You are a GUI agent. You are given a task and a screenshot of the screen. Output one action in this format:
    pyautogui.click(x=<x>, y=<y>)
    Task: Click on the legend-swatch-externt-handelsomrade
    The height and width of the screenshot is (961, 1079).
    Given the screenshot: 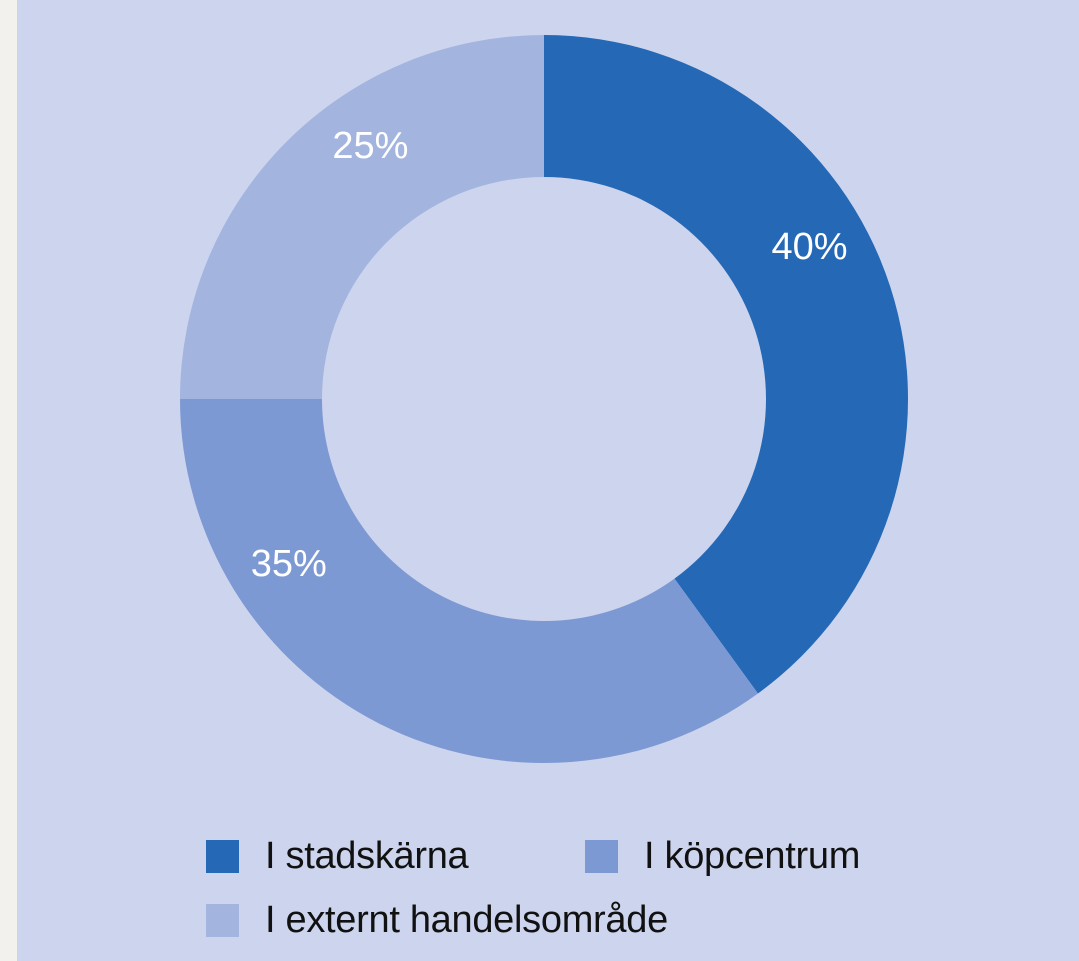 What is the action you would take?
    pyautogui.click(x=222, y=920)
    